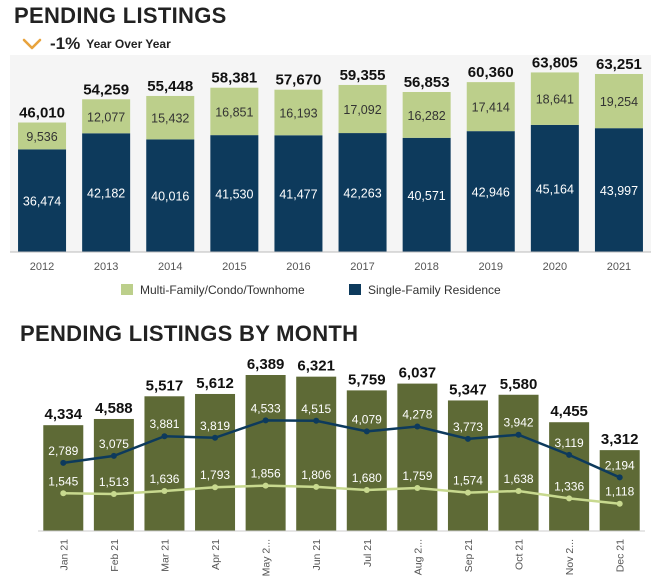 Image resolution: width=657 pixels, height=580 pixels. I want to click on label-multi-family-month: 1,336, so click(569, 486).